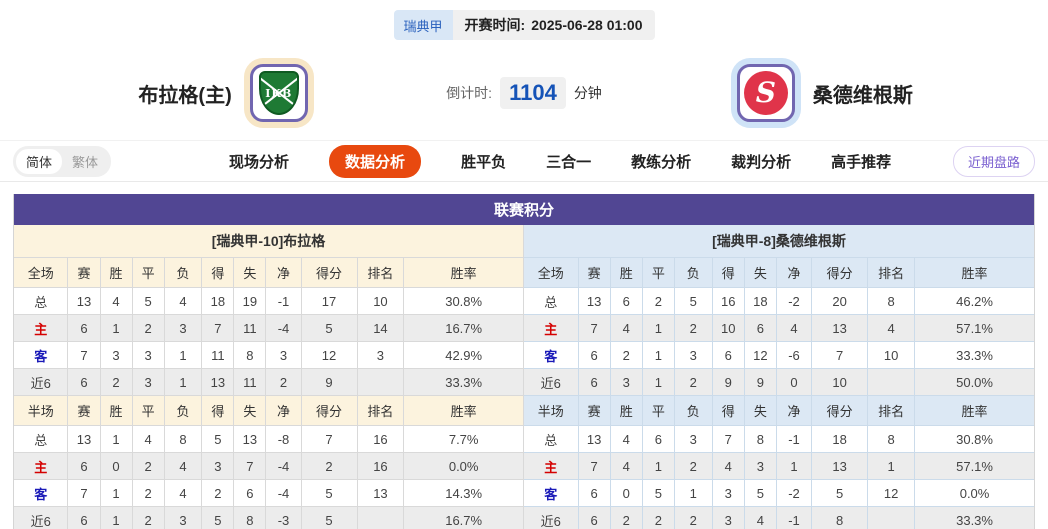 The image size is (1048, 529). Describe the element at coordinates (463, 493) in the screenshot. I see `table-cell: 14.3%` at that location.